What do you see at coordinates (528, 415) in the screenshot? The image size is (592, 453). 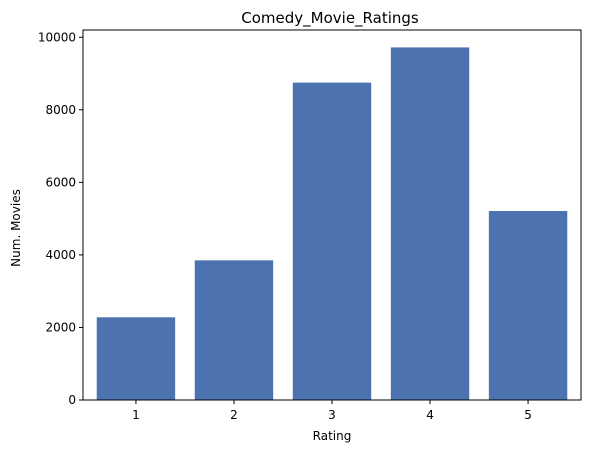 I see `x-tick-label: 5` at bounding box center [528, 415].